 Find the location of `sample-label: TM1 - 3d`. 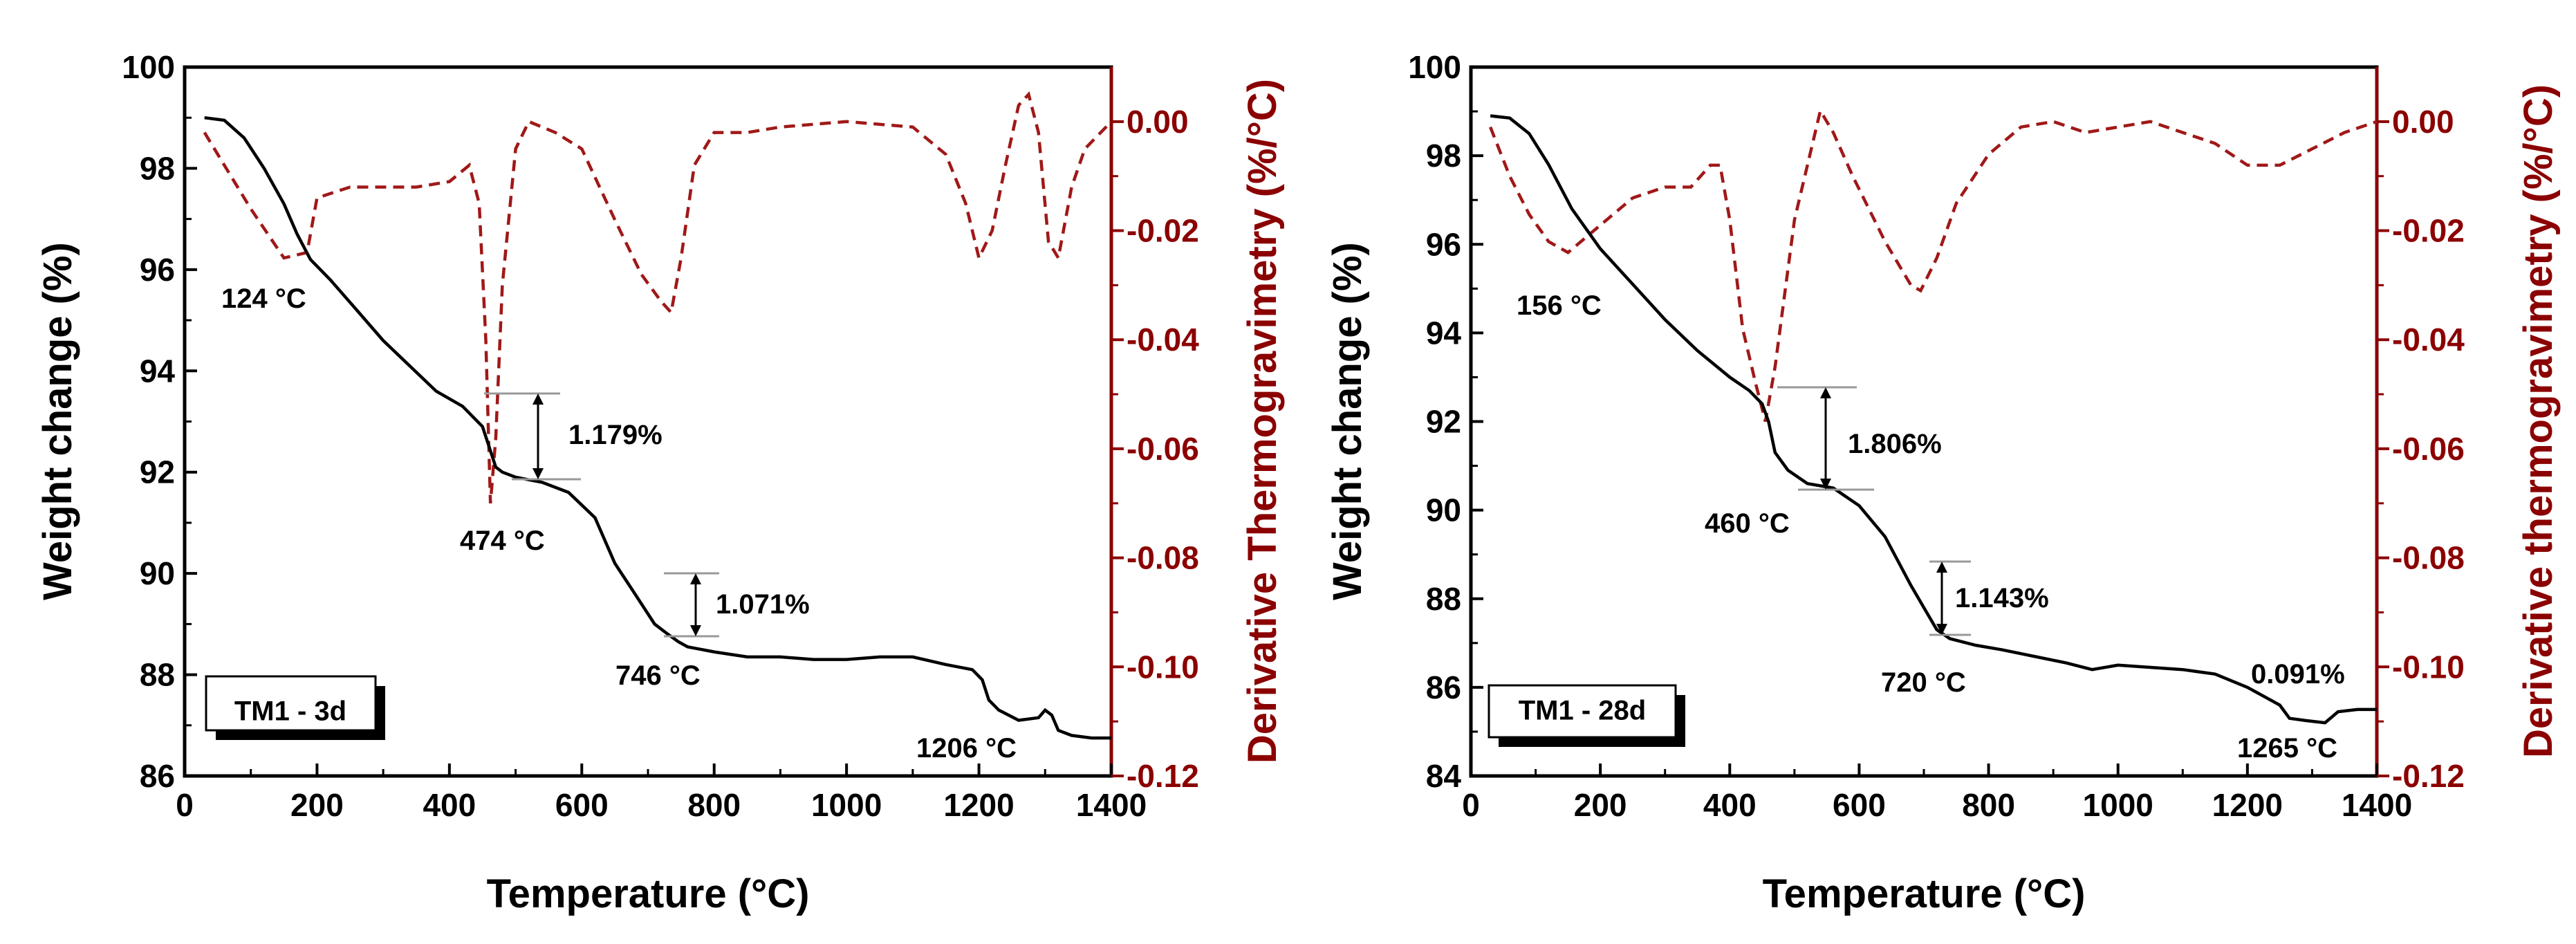

sample-label: TM1 - 3d is located at coordinates (290, 711).